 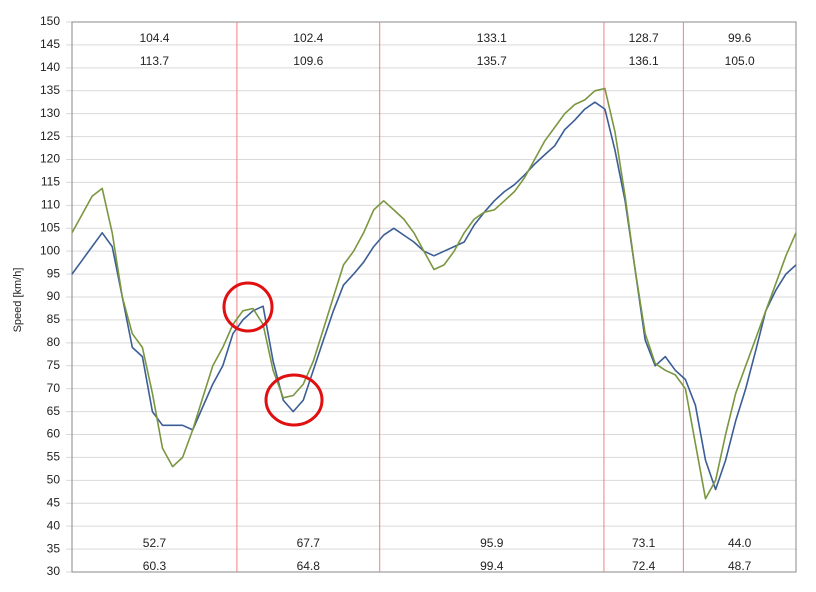 What do you see at coordinates (50, 67) in the screenshot?
I see `y-tick-label: 140` at bounding box center [50, 67].